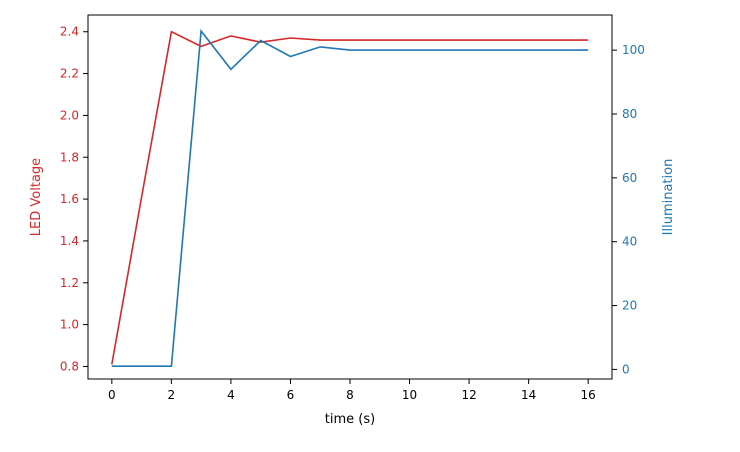  What do you see at coordinates (69, 74) in the screenshot?
I see `y-left-tick-label: 2.2` at bounding box center [69, 74].